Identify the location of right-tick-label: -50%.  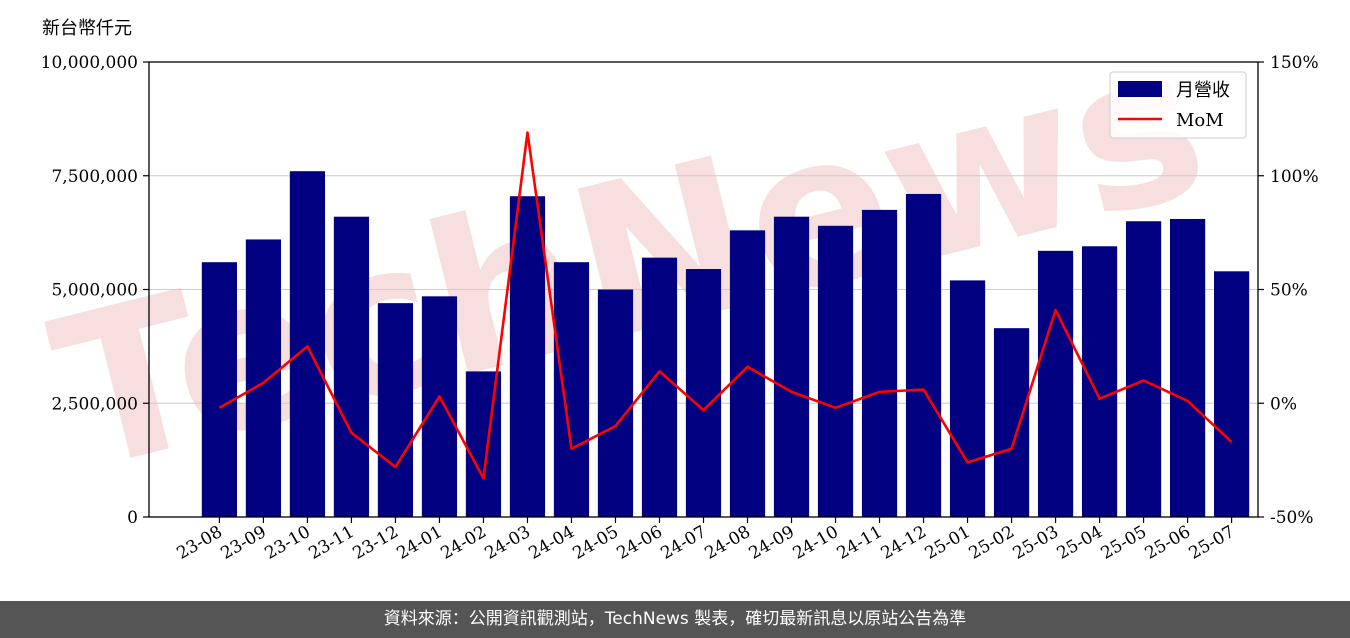
(1292, 518).